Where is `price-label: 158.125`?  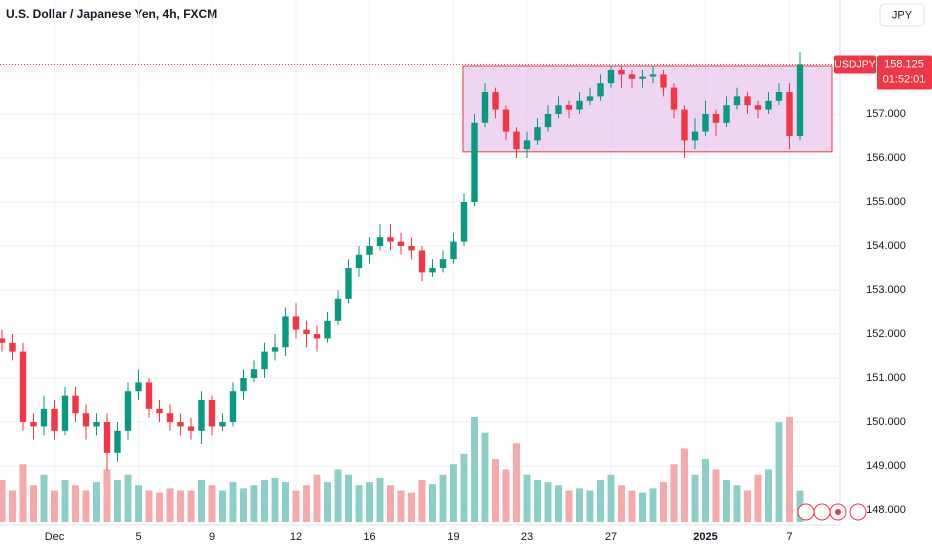 price-label: 158.125 is located at coordinates (904, 64).